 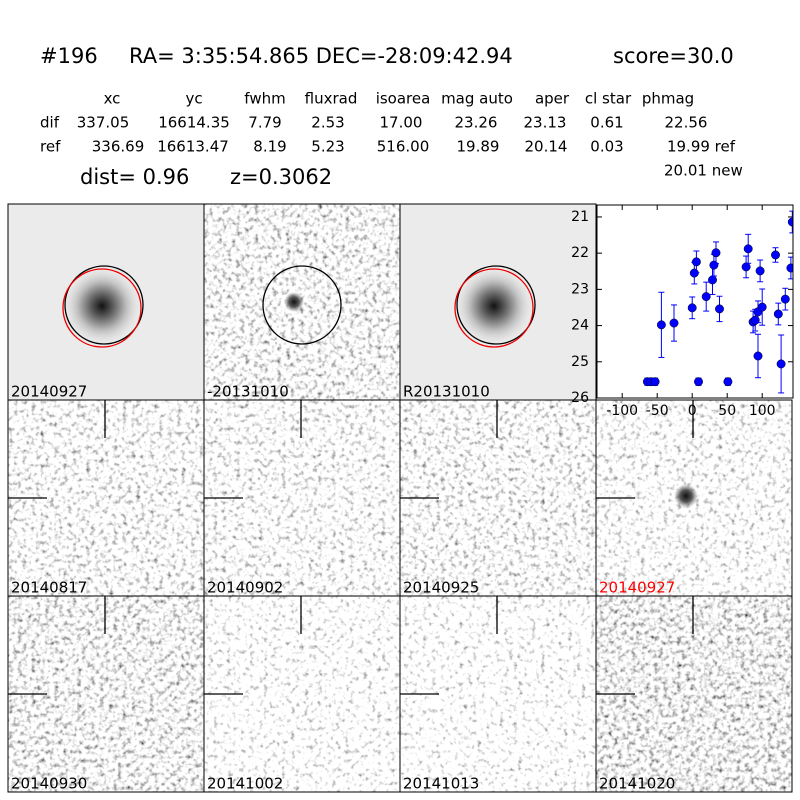 I want to click on y-tick-label: 24, so click(x=580, y=326).